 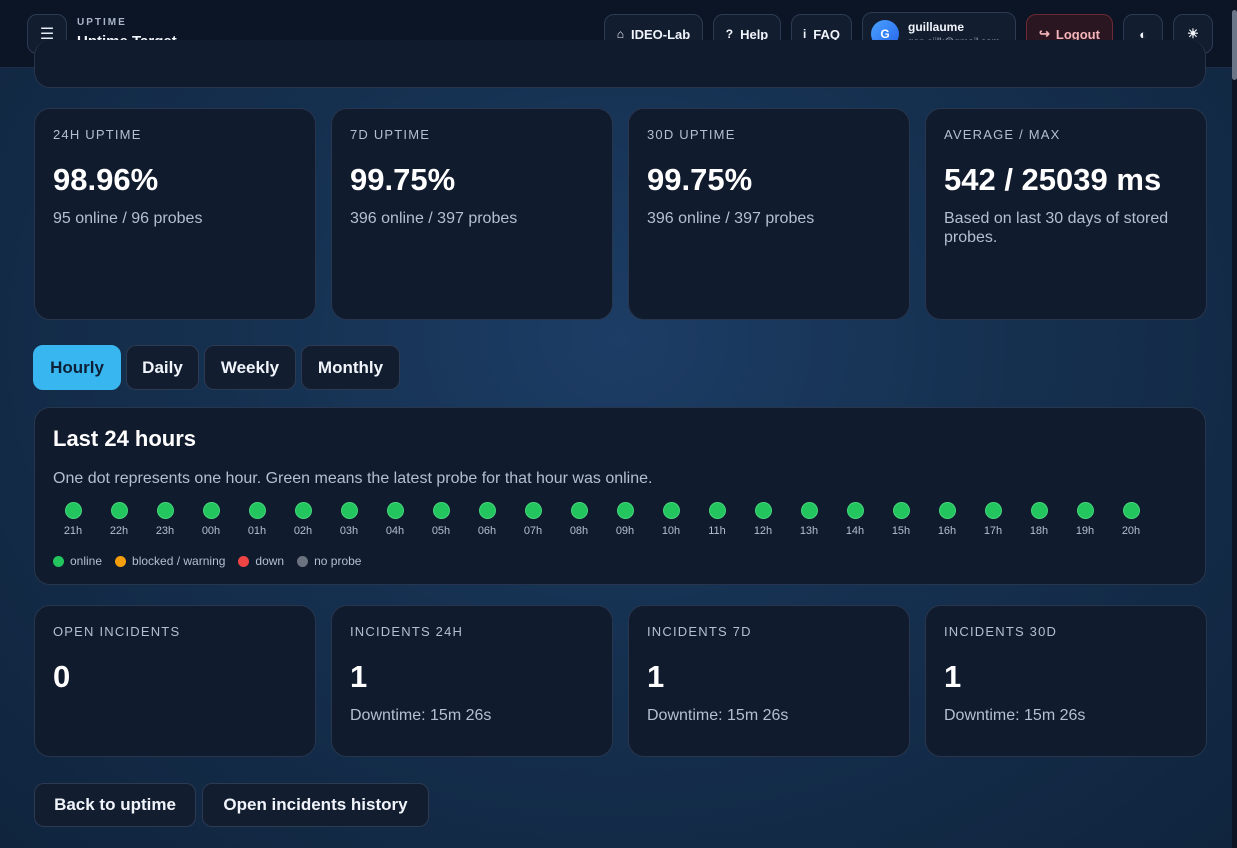 What do you see at coordinates (625, 531) in the screenshot?
I see `hour-label: 09h` at bounding box center [625, 531].